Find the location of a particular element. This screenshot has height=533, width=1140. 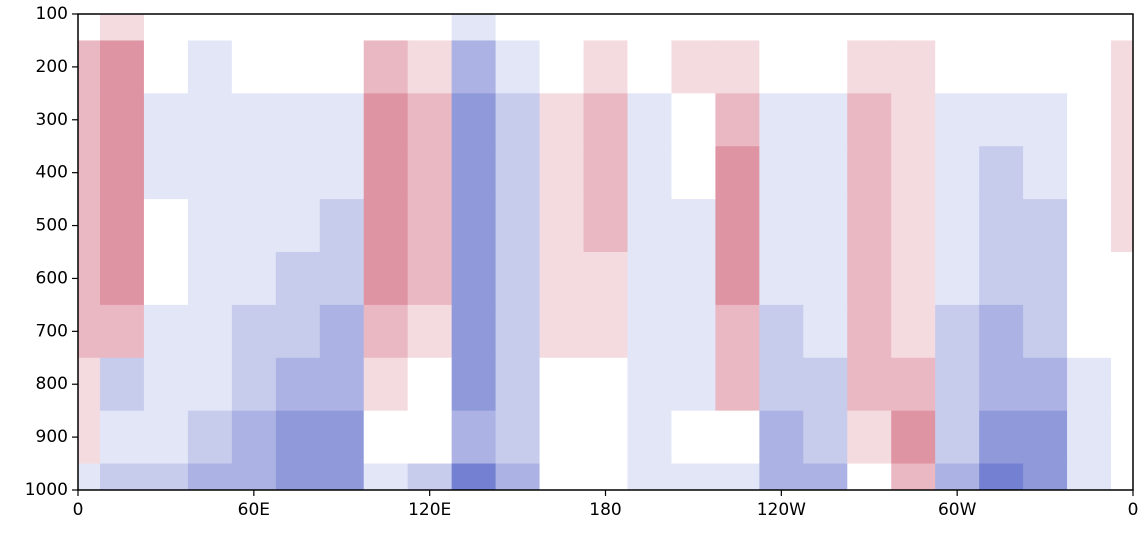

y-tick-label: 200 is located at coordinates (52, 67).